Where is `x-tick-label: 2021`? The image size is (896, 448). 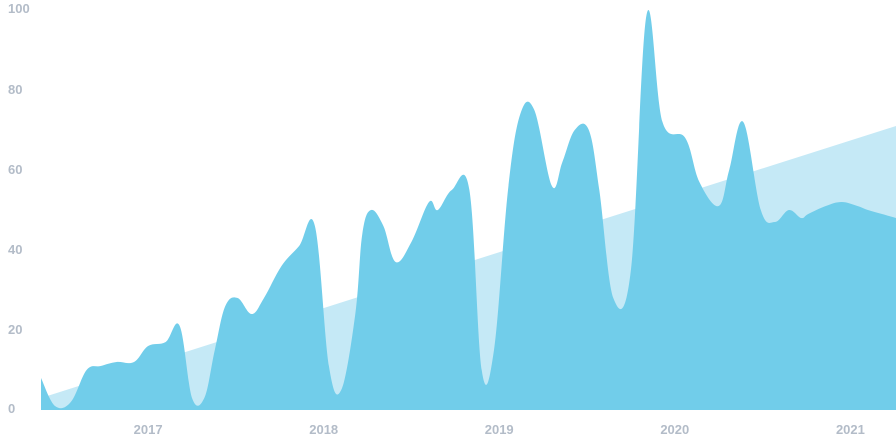
x-tick-label: 2021 is located at coordinates (850, 429).